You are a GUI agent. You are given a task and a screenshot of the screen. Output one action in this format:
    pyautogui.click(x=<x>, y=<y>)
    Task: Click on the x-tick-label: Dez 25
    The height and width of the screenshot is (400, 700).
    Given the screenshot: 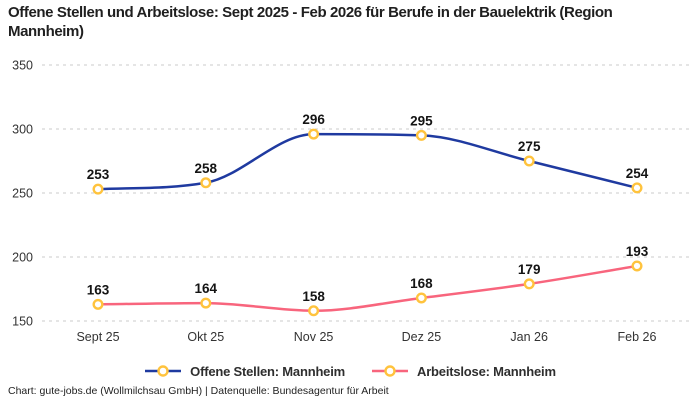 What is the action you would take?
    pyautogui.click(x=422, y=337)
    